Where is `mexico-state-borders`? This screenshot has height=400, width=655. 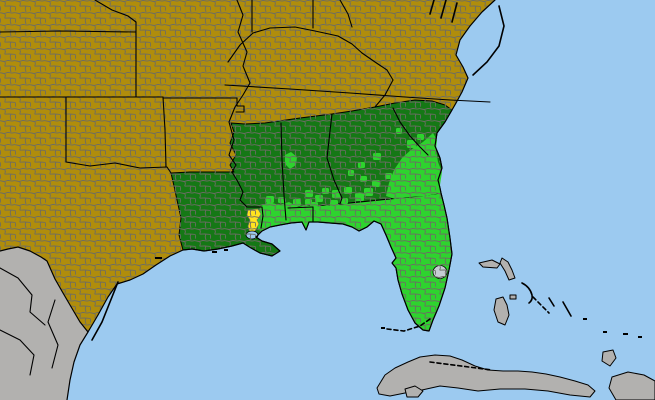 mexico-state-borders is located at coordinates (44, 333).